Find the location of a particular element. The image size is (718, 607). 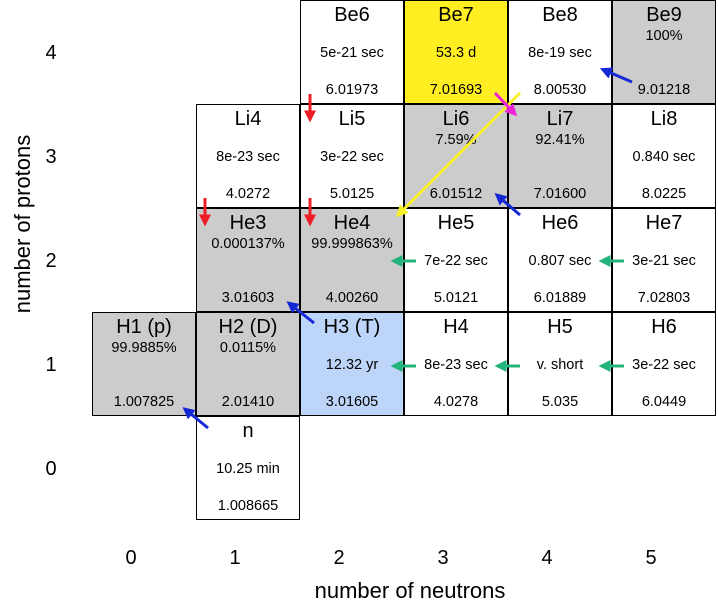

x-tick-label: 4 is located at coordinates (547, 558).